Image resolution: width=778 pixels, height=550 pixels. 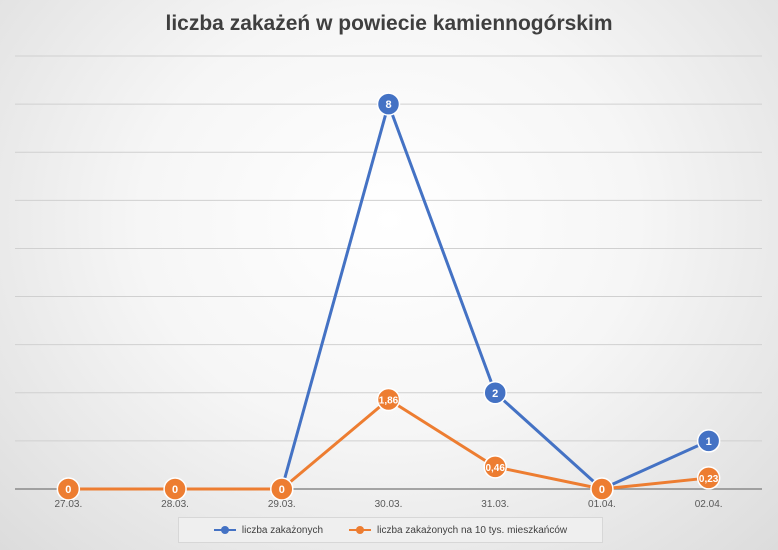 I want to click on legend-item-series-1: liczba zakażonych, so click(x=268, y=530).